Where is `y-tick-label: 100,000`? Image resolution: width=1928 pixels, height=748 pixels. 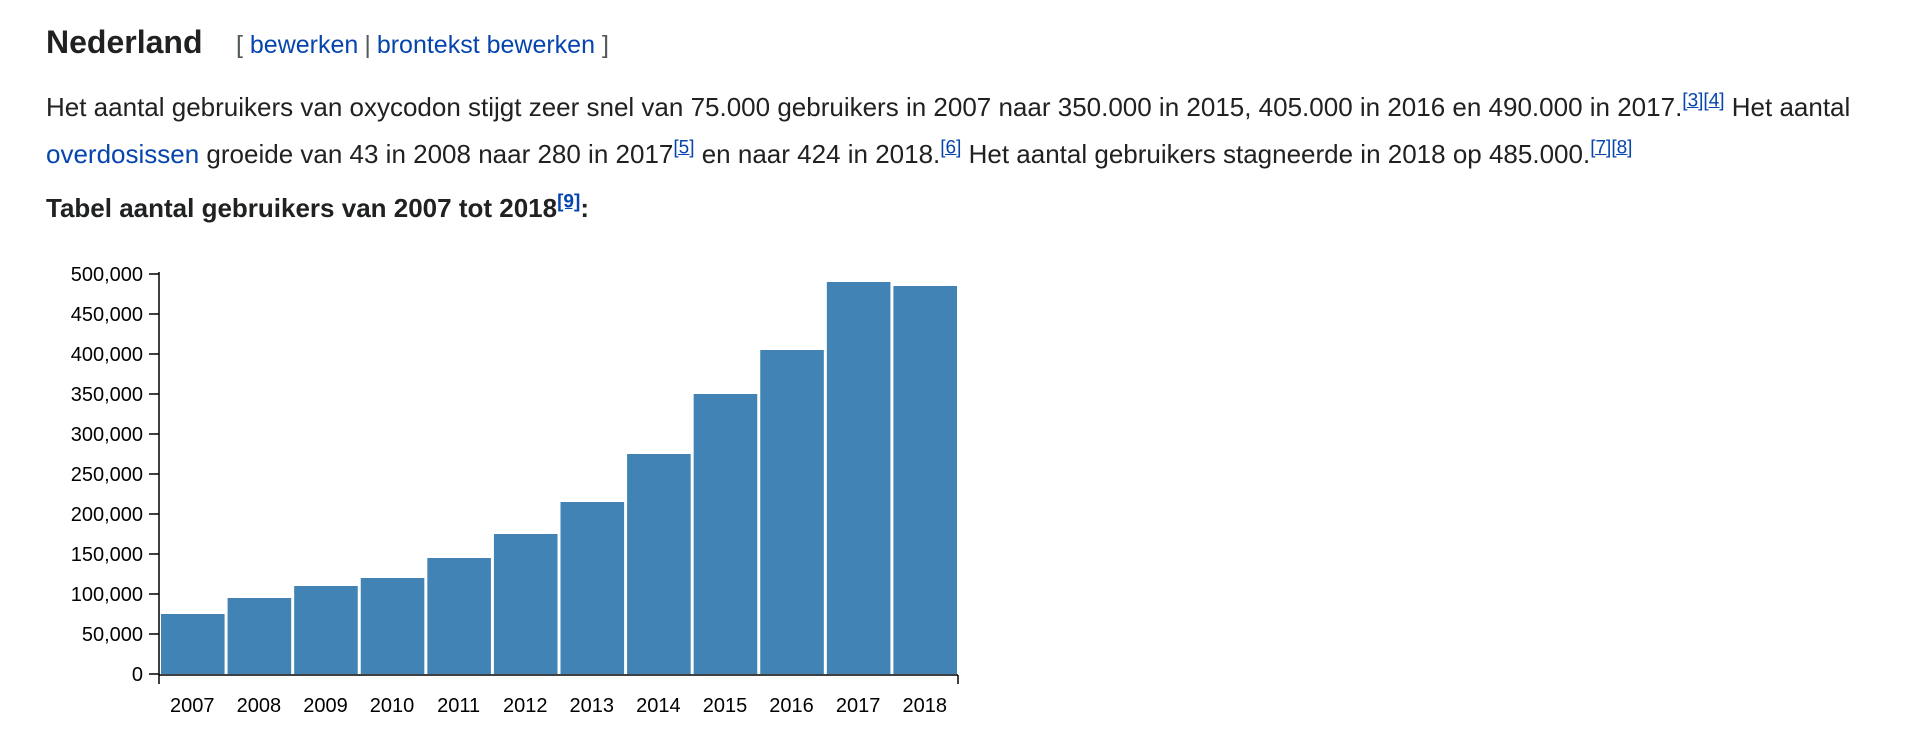
y-tick-label: 100,000 is located at coordinates (107, 595).